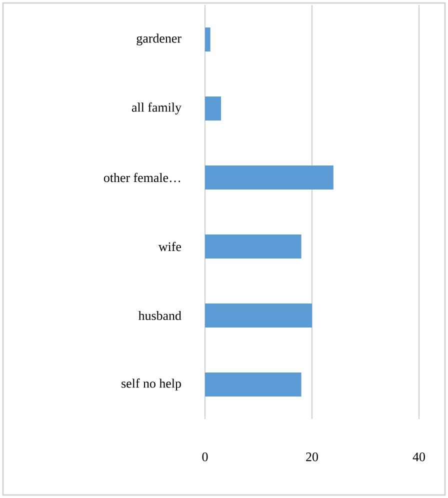 The height and width of the screenshot is (498, 448). What do you see at coordinates (159, 40) in the screenshot?
I see `y-tick-label: gardener` at bounding box center [159, 40].